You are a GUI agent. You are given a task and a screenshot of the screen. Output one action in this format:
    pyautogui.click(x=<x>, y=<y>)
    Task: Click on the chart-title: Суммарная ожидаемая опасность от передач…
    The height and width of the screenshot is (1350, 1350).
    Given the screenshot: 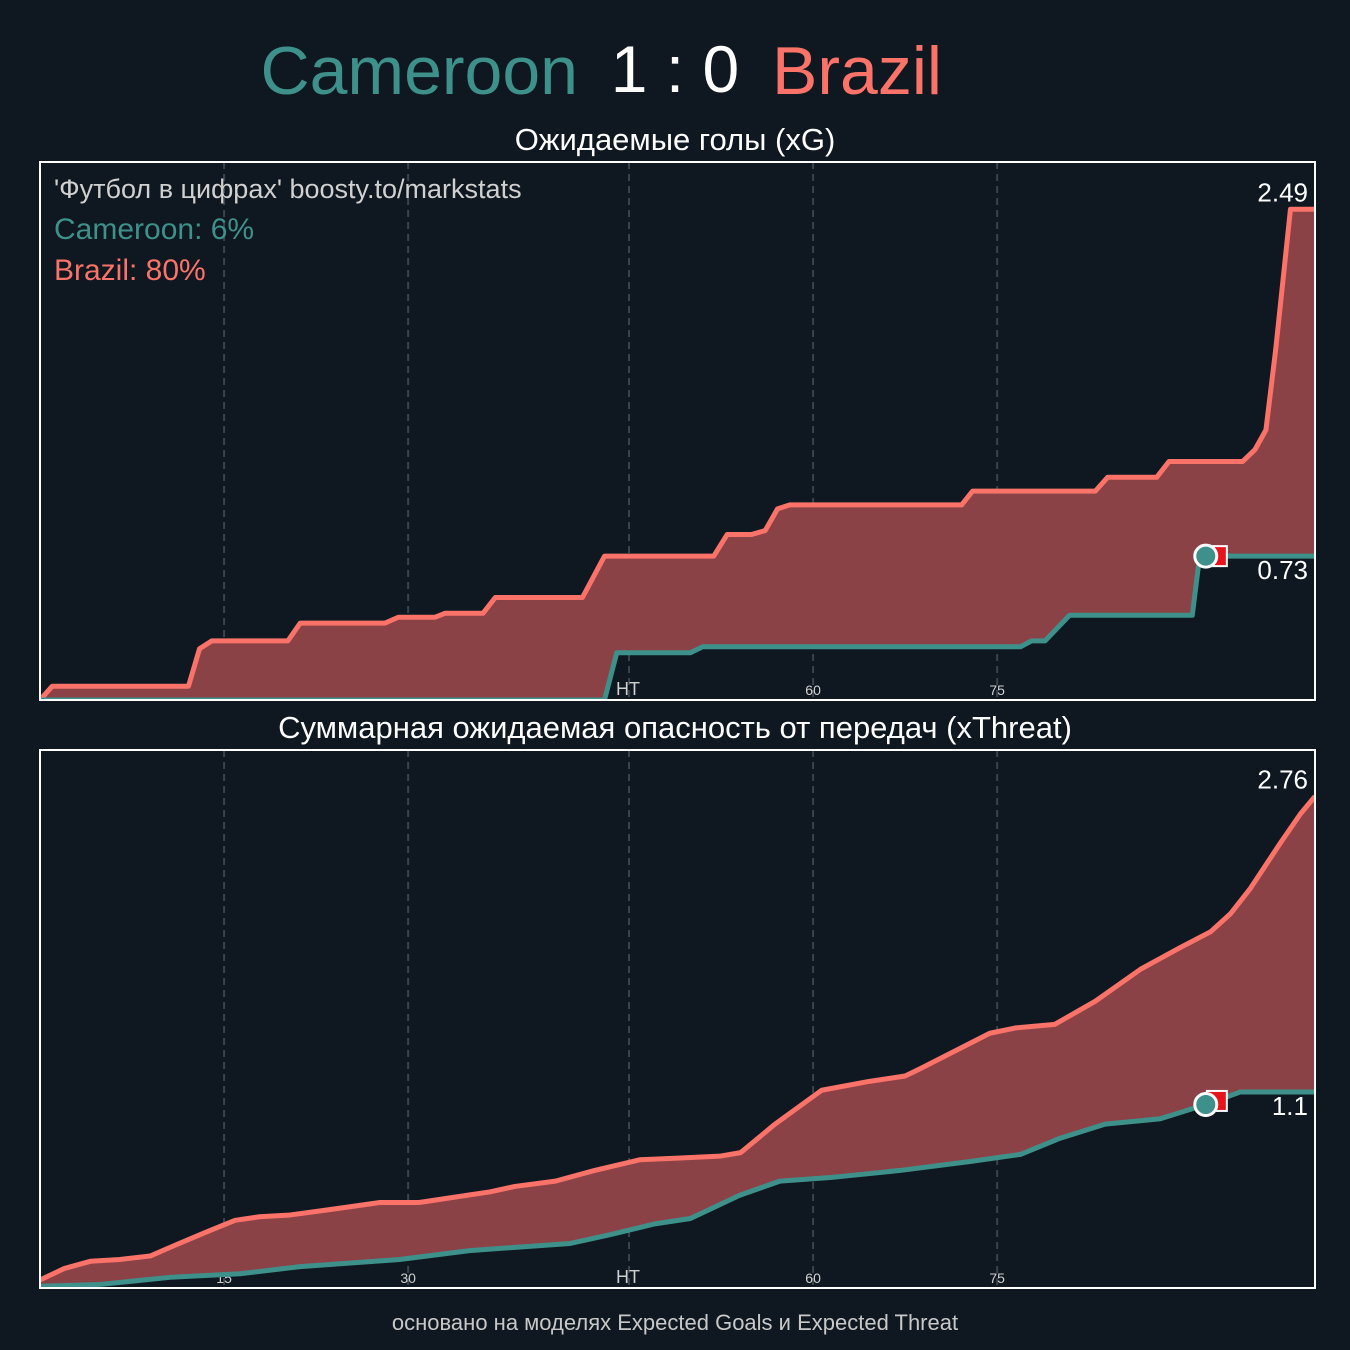 What is the action you would take?
    pyautogui.click(x=675, y=727)
    